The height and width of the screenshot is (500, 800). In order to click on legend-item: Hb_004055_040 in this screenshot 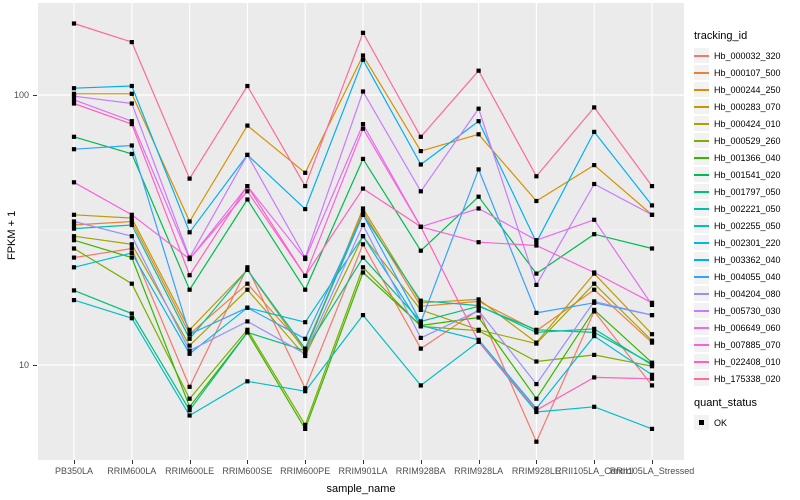, I will do `click(746, 276)`.